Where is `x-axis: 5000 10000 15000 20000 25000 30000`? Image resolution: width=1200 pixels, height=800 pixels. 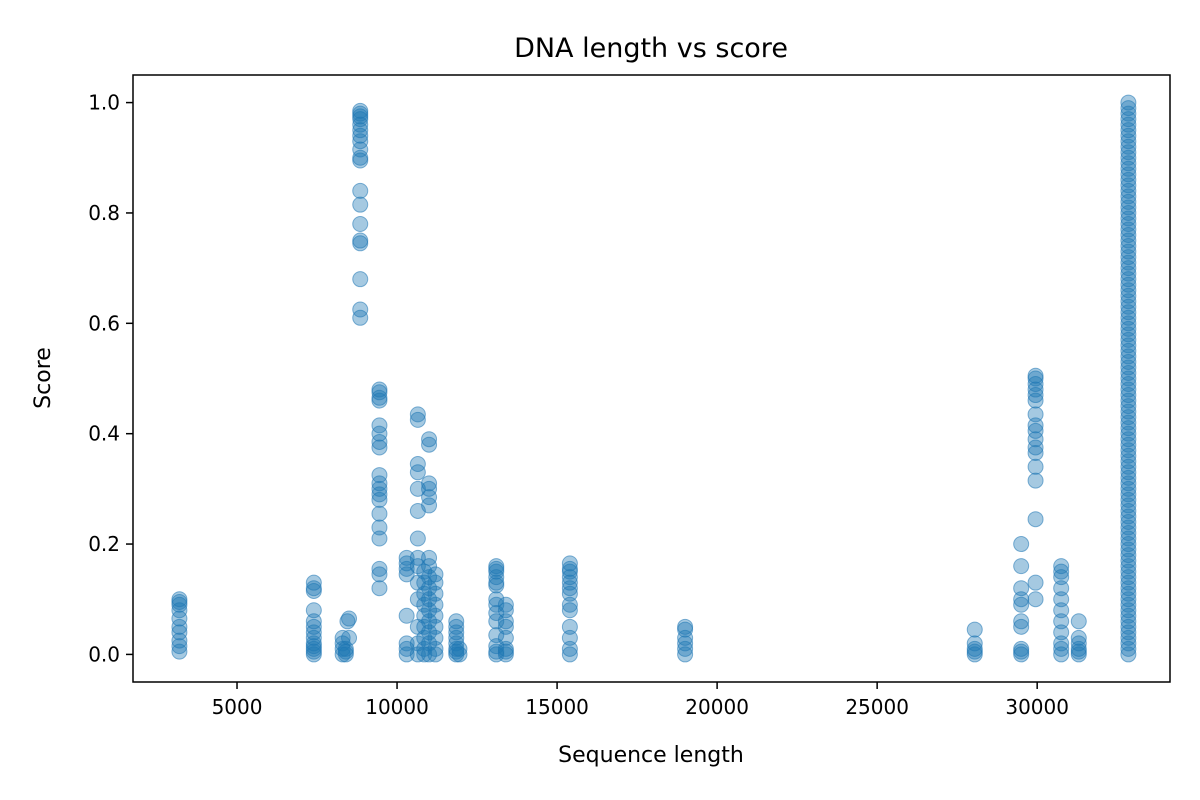
x-axis: 5000 10000 15000 20000 25000 30000 is located at coordinates (640, 700).